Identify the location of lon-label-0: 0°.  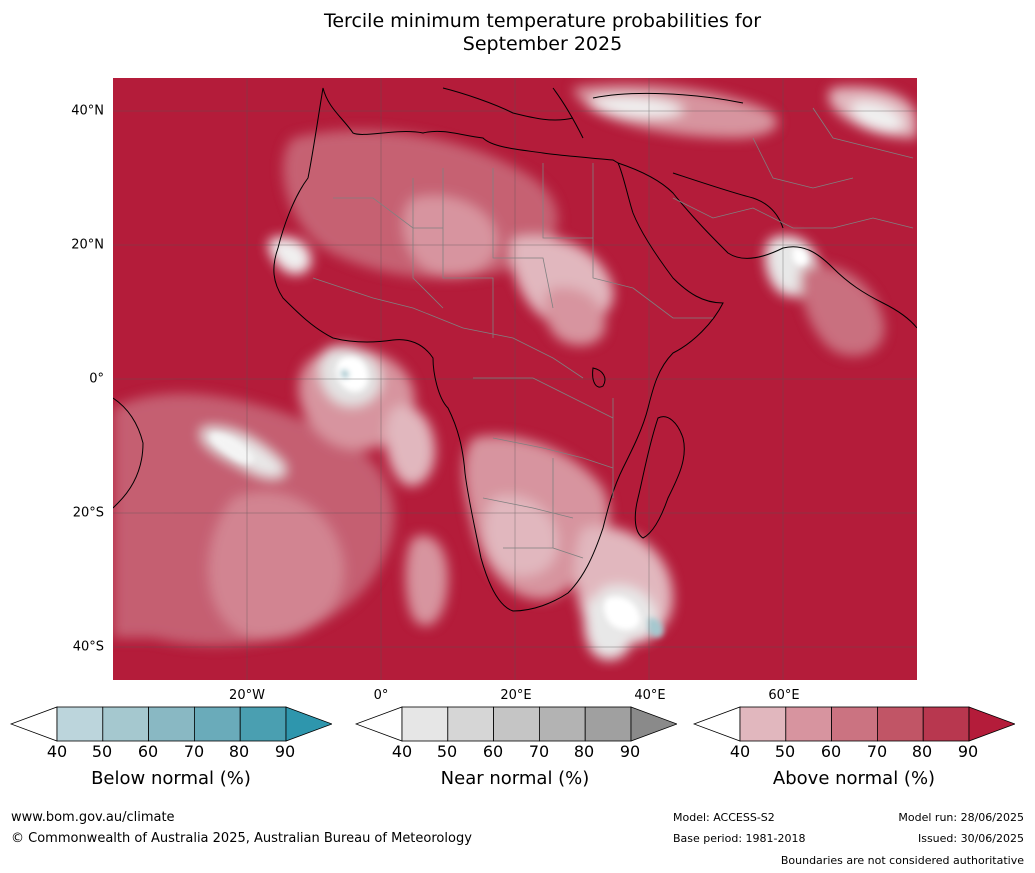
(381, 695).